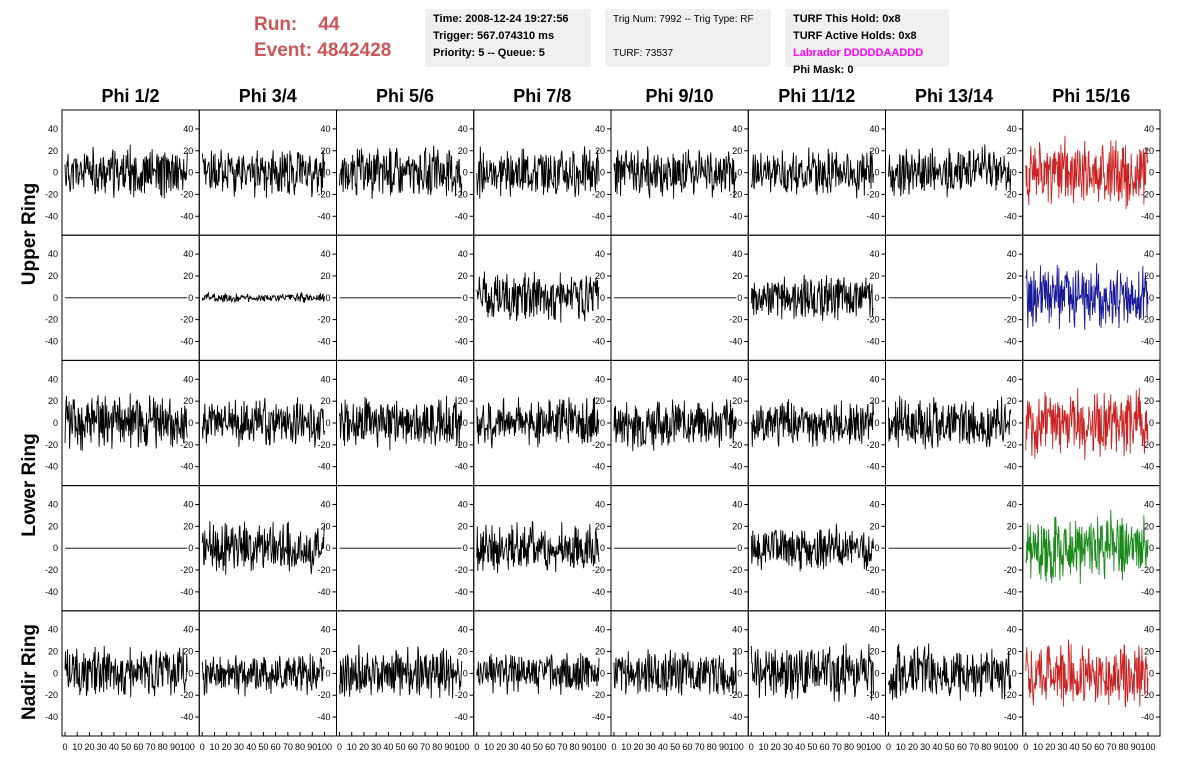  Describe the element at coordinates (1091, 548) in the screenshot. I see `panel-r3-c7: -40 -20 0 20 40` at that location.